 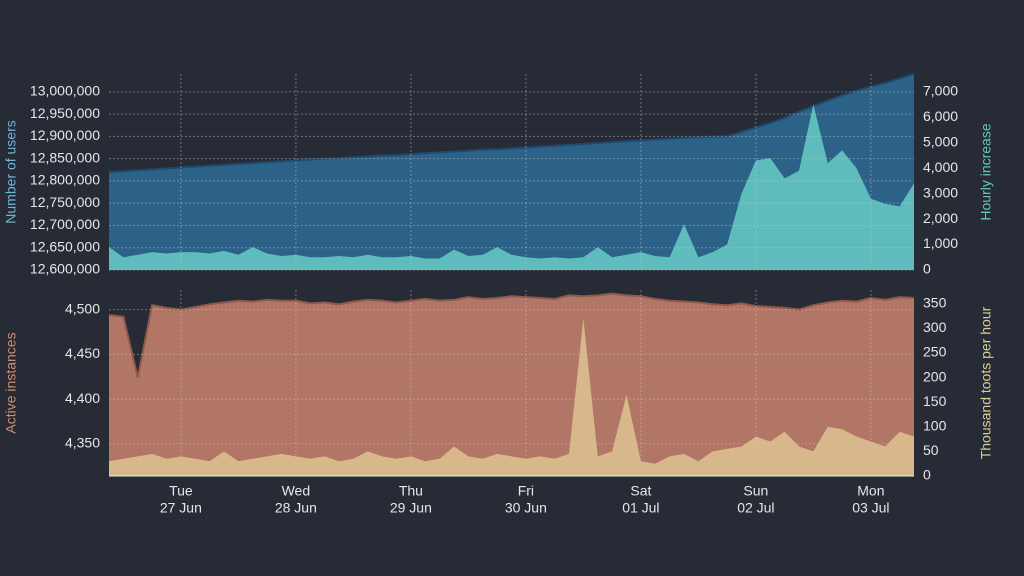 What do you see at coordinates (640, 508) in the screenshot?
I see `x-tick-date: 01 Jul` at bounding box center [640, 508].